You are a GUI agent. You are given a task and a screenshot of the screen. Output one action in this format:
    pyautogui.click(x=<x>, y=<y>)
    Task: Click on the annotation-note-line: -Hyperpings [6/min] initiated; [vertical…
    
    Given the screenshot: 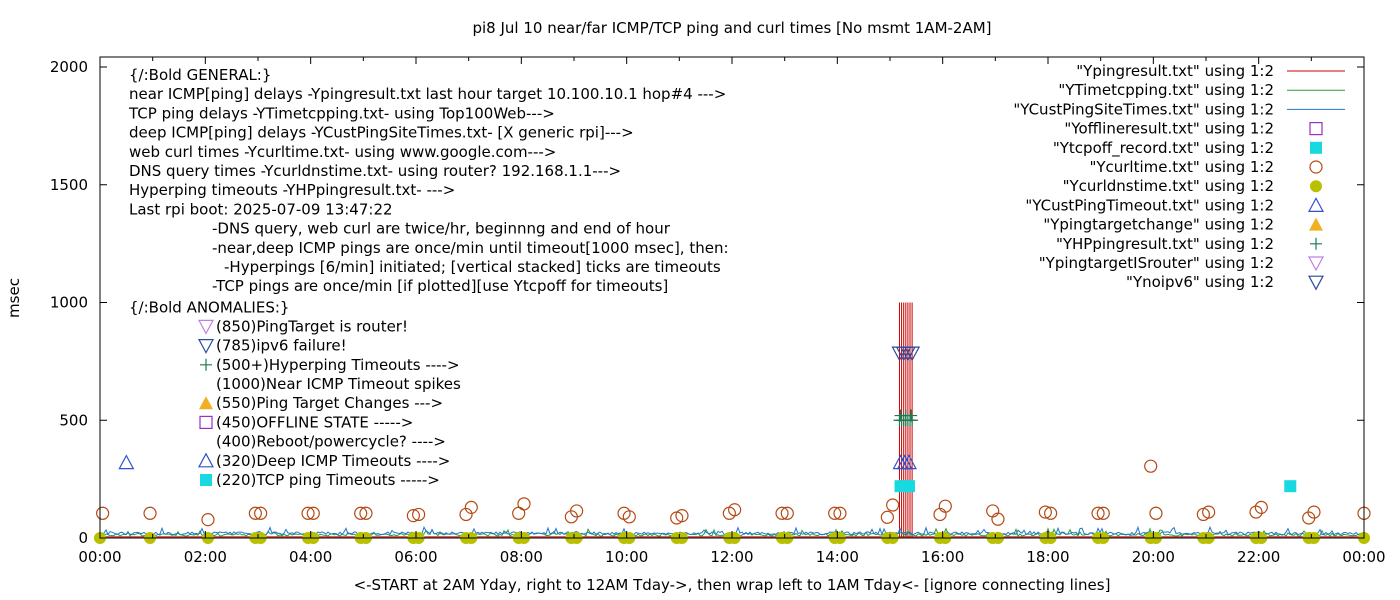 What is the action you would take?
    pyautogui.click(x=472, y=267)
    